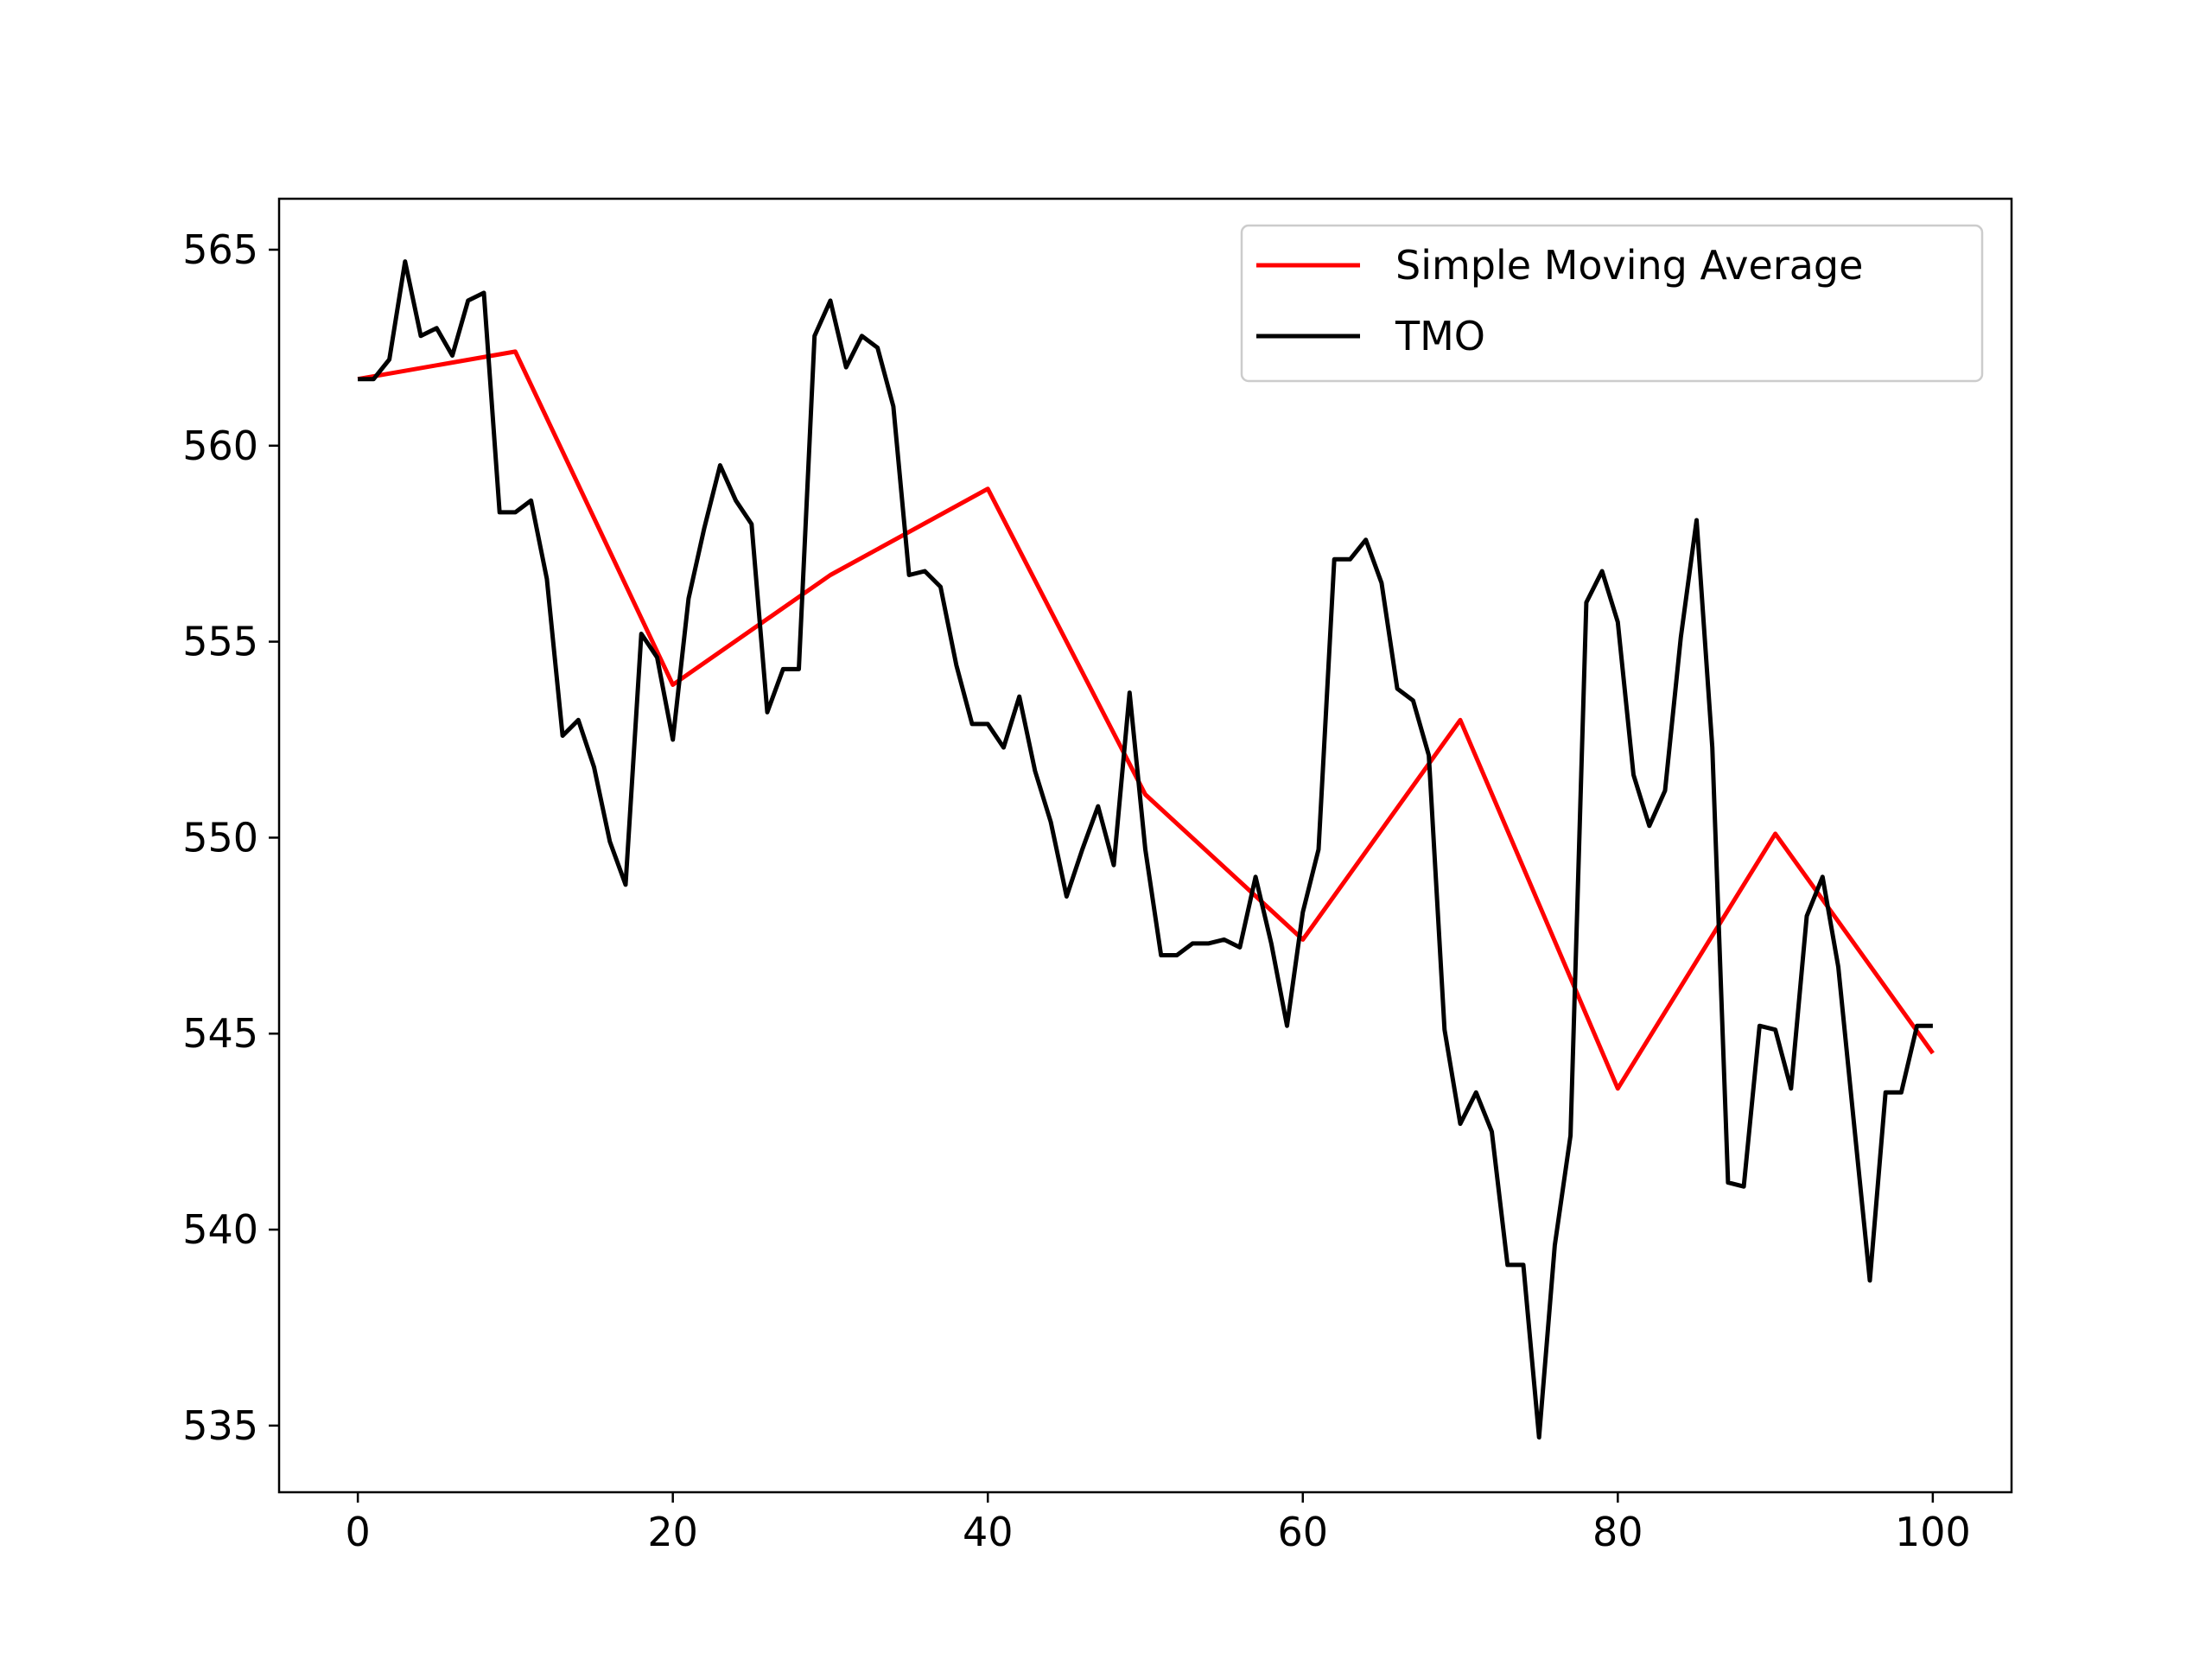  What do you see at coordinates (220, 1033) in the screenshot?
I see `y-tick-label: 545` at bounding box center [220, 1033].